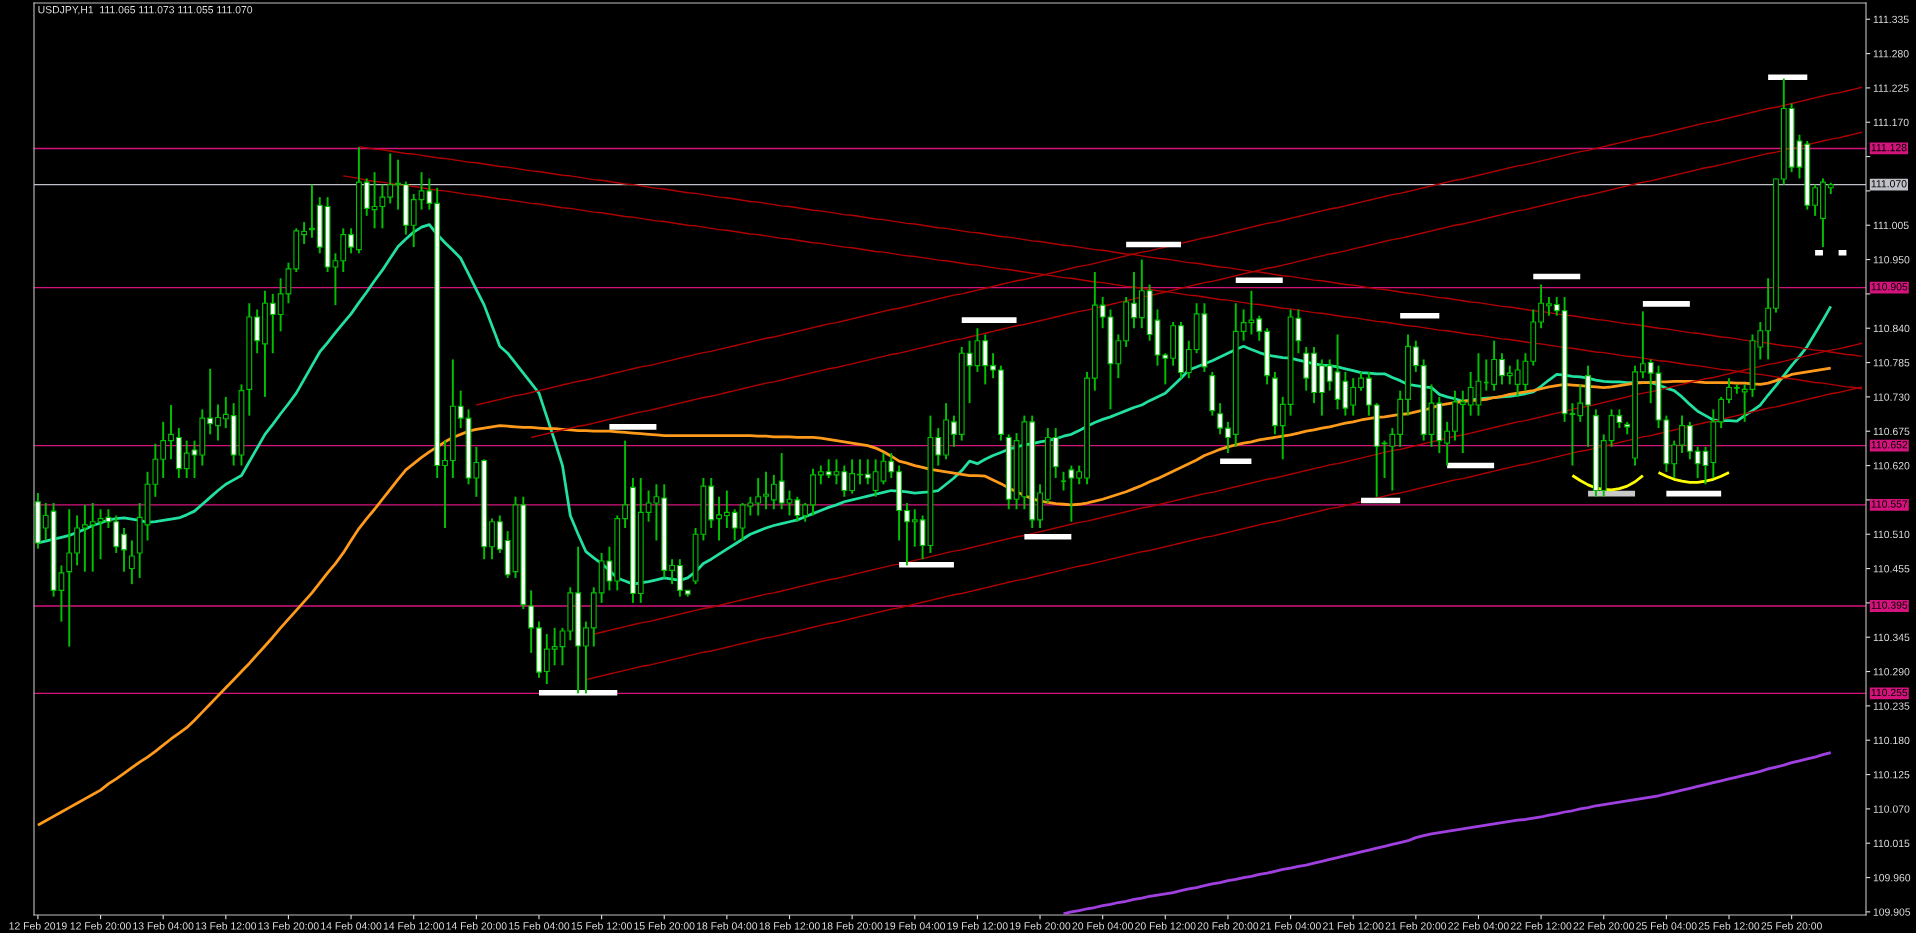 The height and width of the screenshot is (933, 1916). Describe the element at coordinates (1891, 809) in the screenshot. I see `y-tick-label: 110.070` at that location.